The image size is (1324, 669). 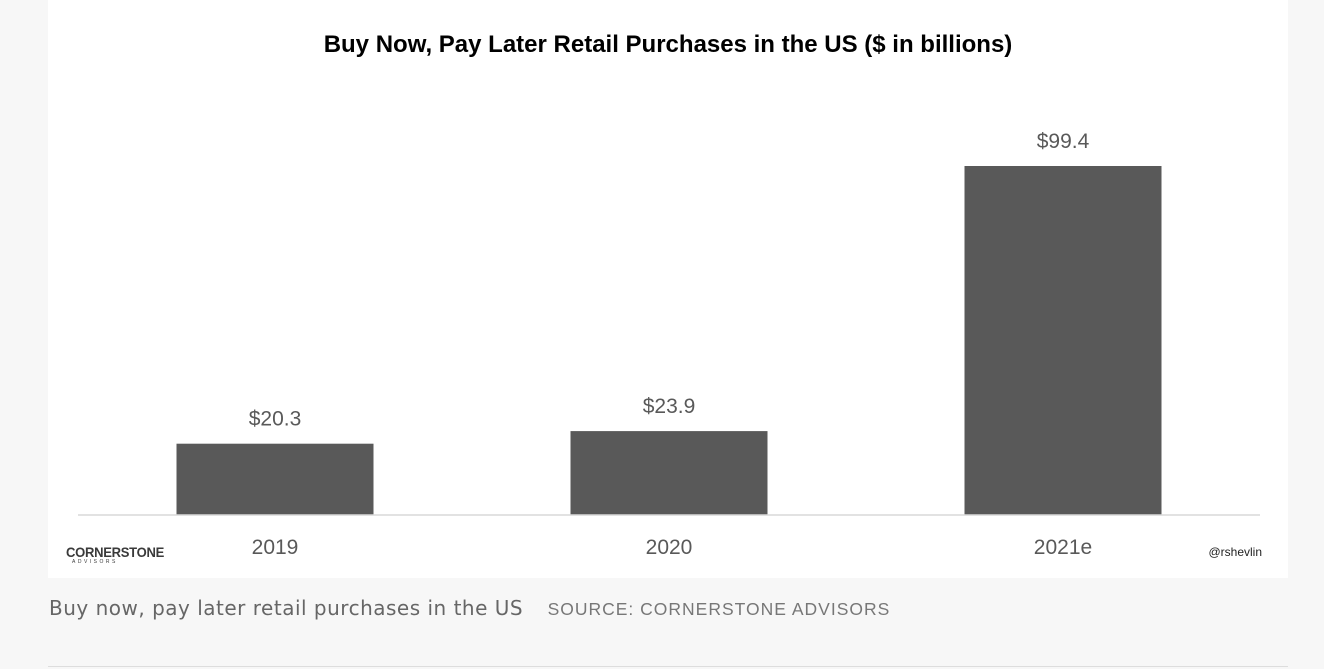 What do you see at coordinates (1063, 547) in the screenshot?
I see `x-tick-label-2021e: 2021e` at bounding box center [1063, 547].